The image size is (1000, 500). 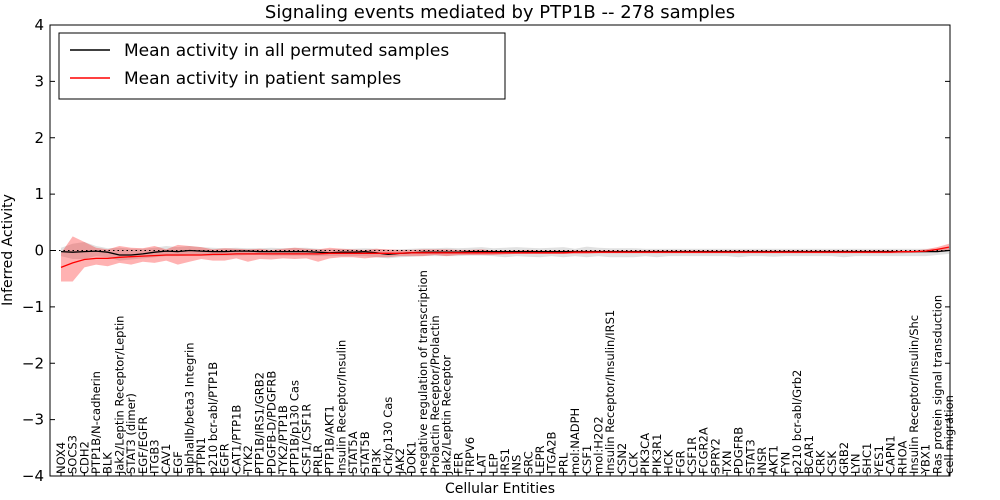 I want to click on x-category-label: IRS1, so click(x=505, y=461).